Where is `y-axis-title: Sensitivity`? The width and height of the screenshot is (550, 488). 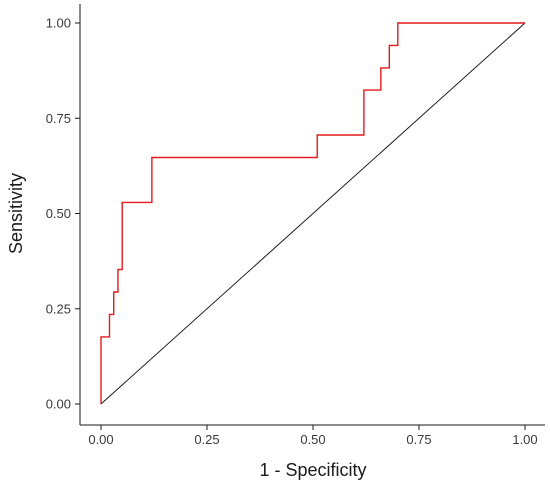 y-axis-title: Sensitivity is located at coordinates (16, 213).